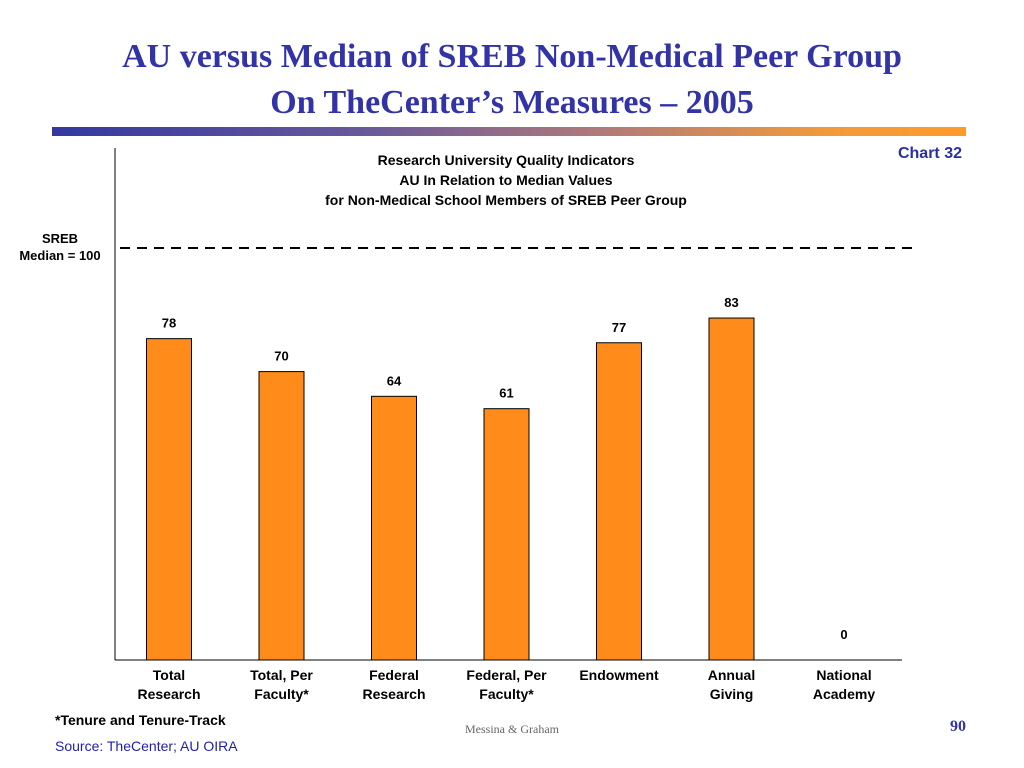 Image resolution: width=1024 pixels, height=768 pixels. What do you see at coordinates (731, 675) in the screenshot?
I see `category-label: Annual` at bounding box center [731, 675].